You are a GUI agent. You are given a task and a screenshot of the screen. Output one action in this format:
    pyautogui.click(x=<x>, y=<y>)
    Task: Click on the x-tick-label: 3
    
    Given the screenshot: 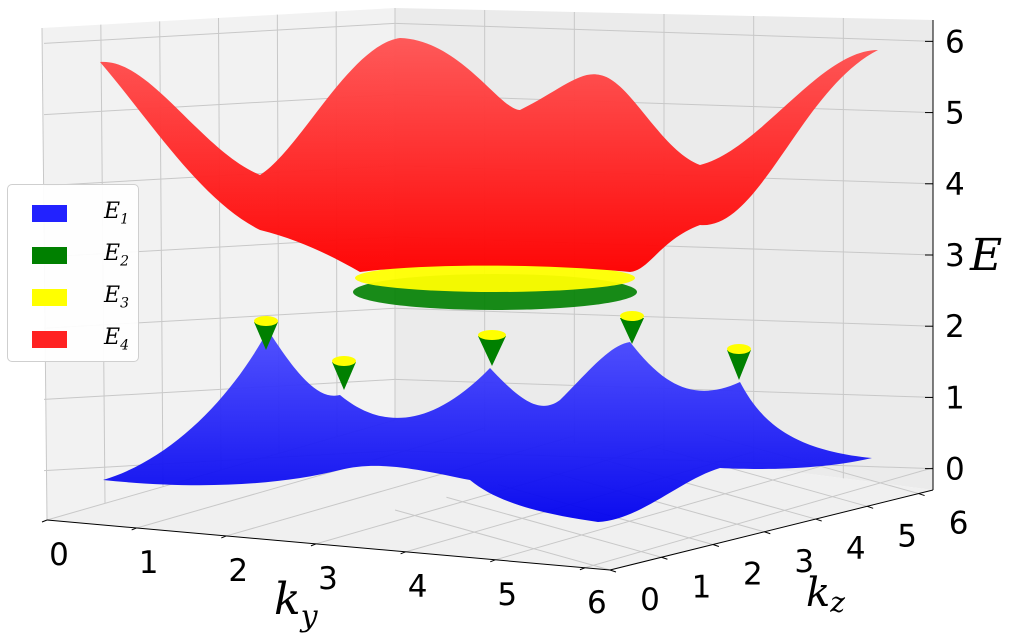 What is the action you would take?
    pyautogui.click(x=328, y=579)
    